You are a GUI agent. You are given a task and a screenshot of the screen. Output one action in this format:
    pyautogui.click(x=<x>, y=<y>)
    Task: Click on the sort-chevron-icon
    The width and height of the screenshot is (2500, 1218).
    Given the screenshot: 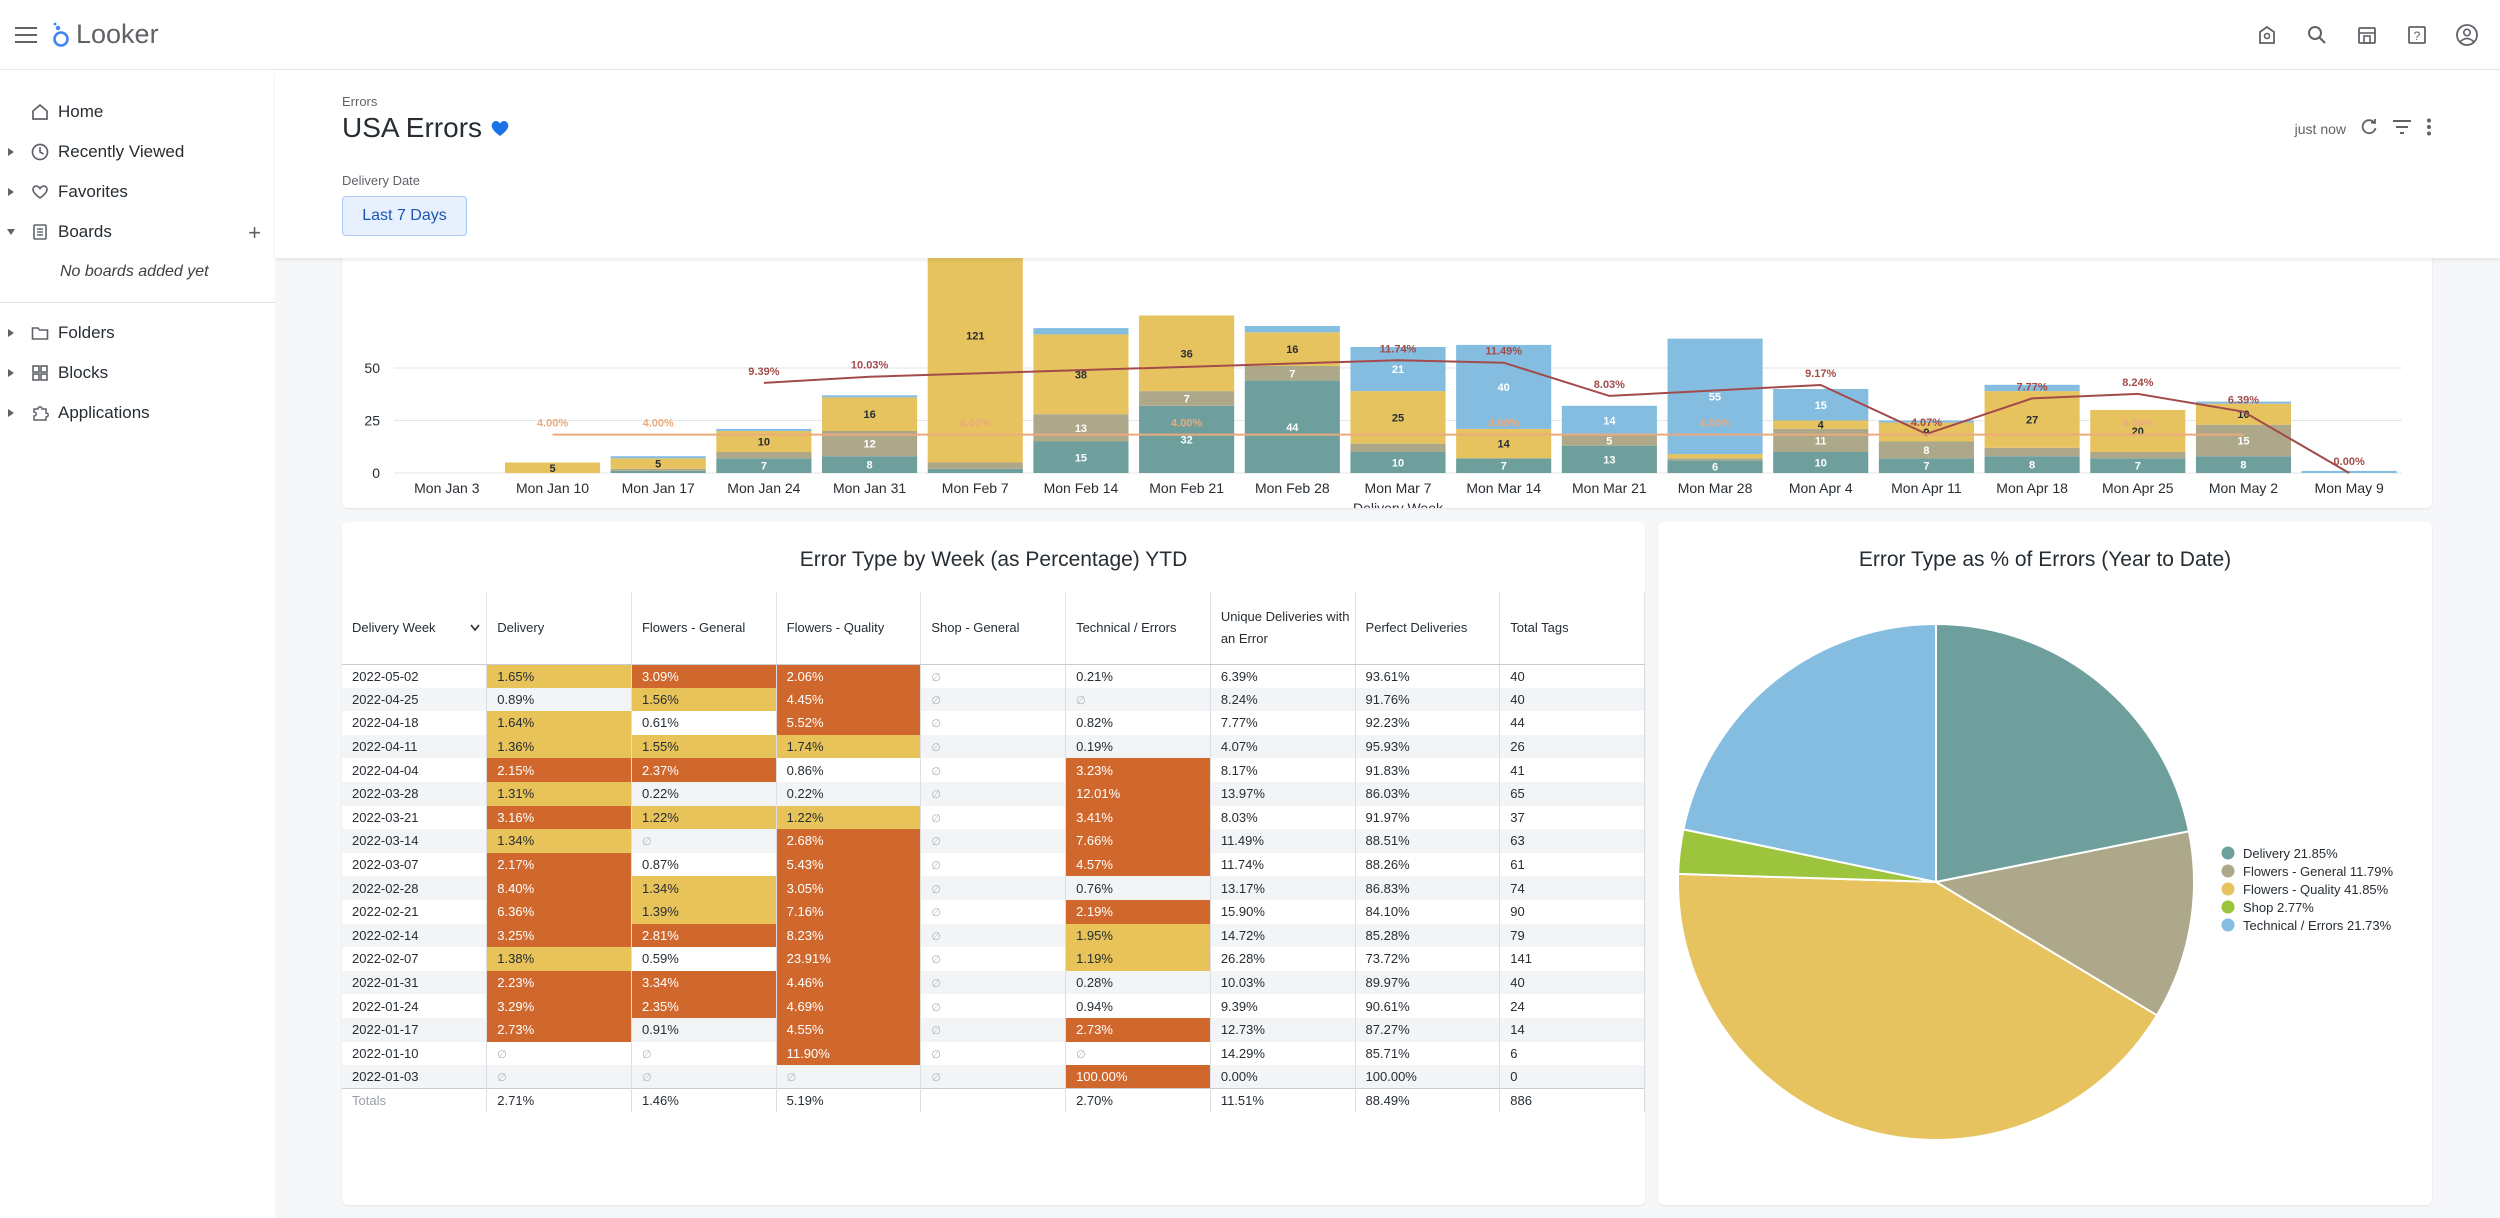 What is the action you would take?
    pyautogui.click(x=475, y=628)
    